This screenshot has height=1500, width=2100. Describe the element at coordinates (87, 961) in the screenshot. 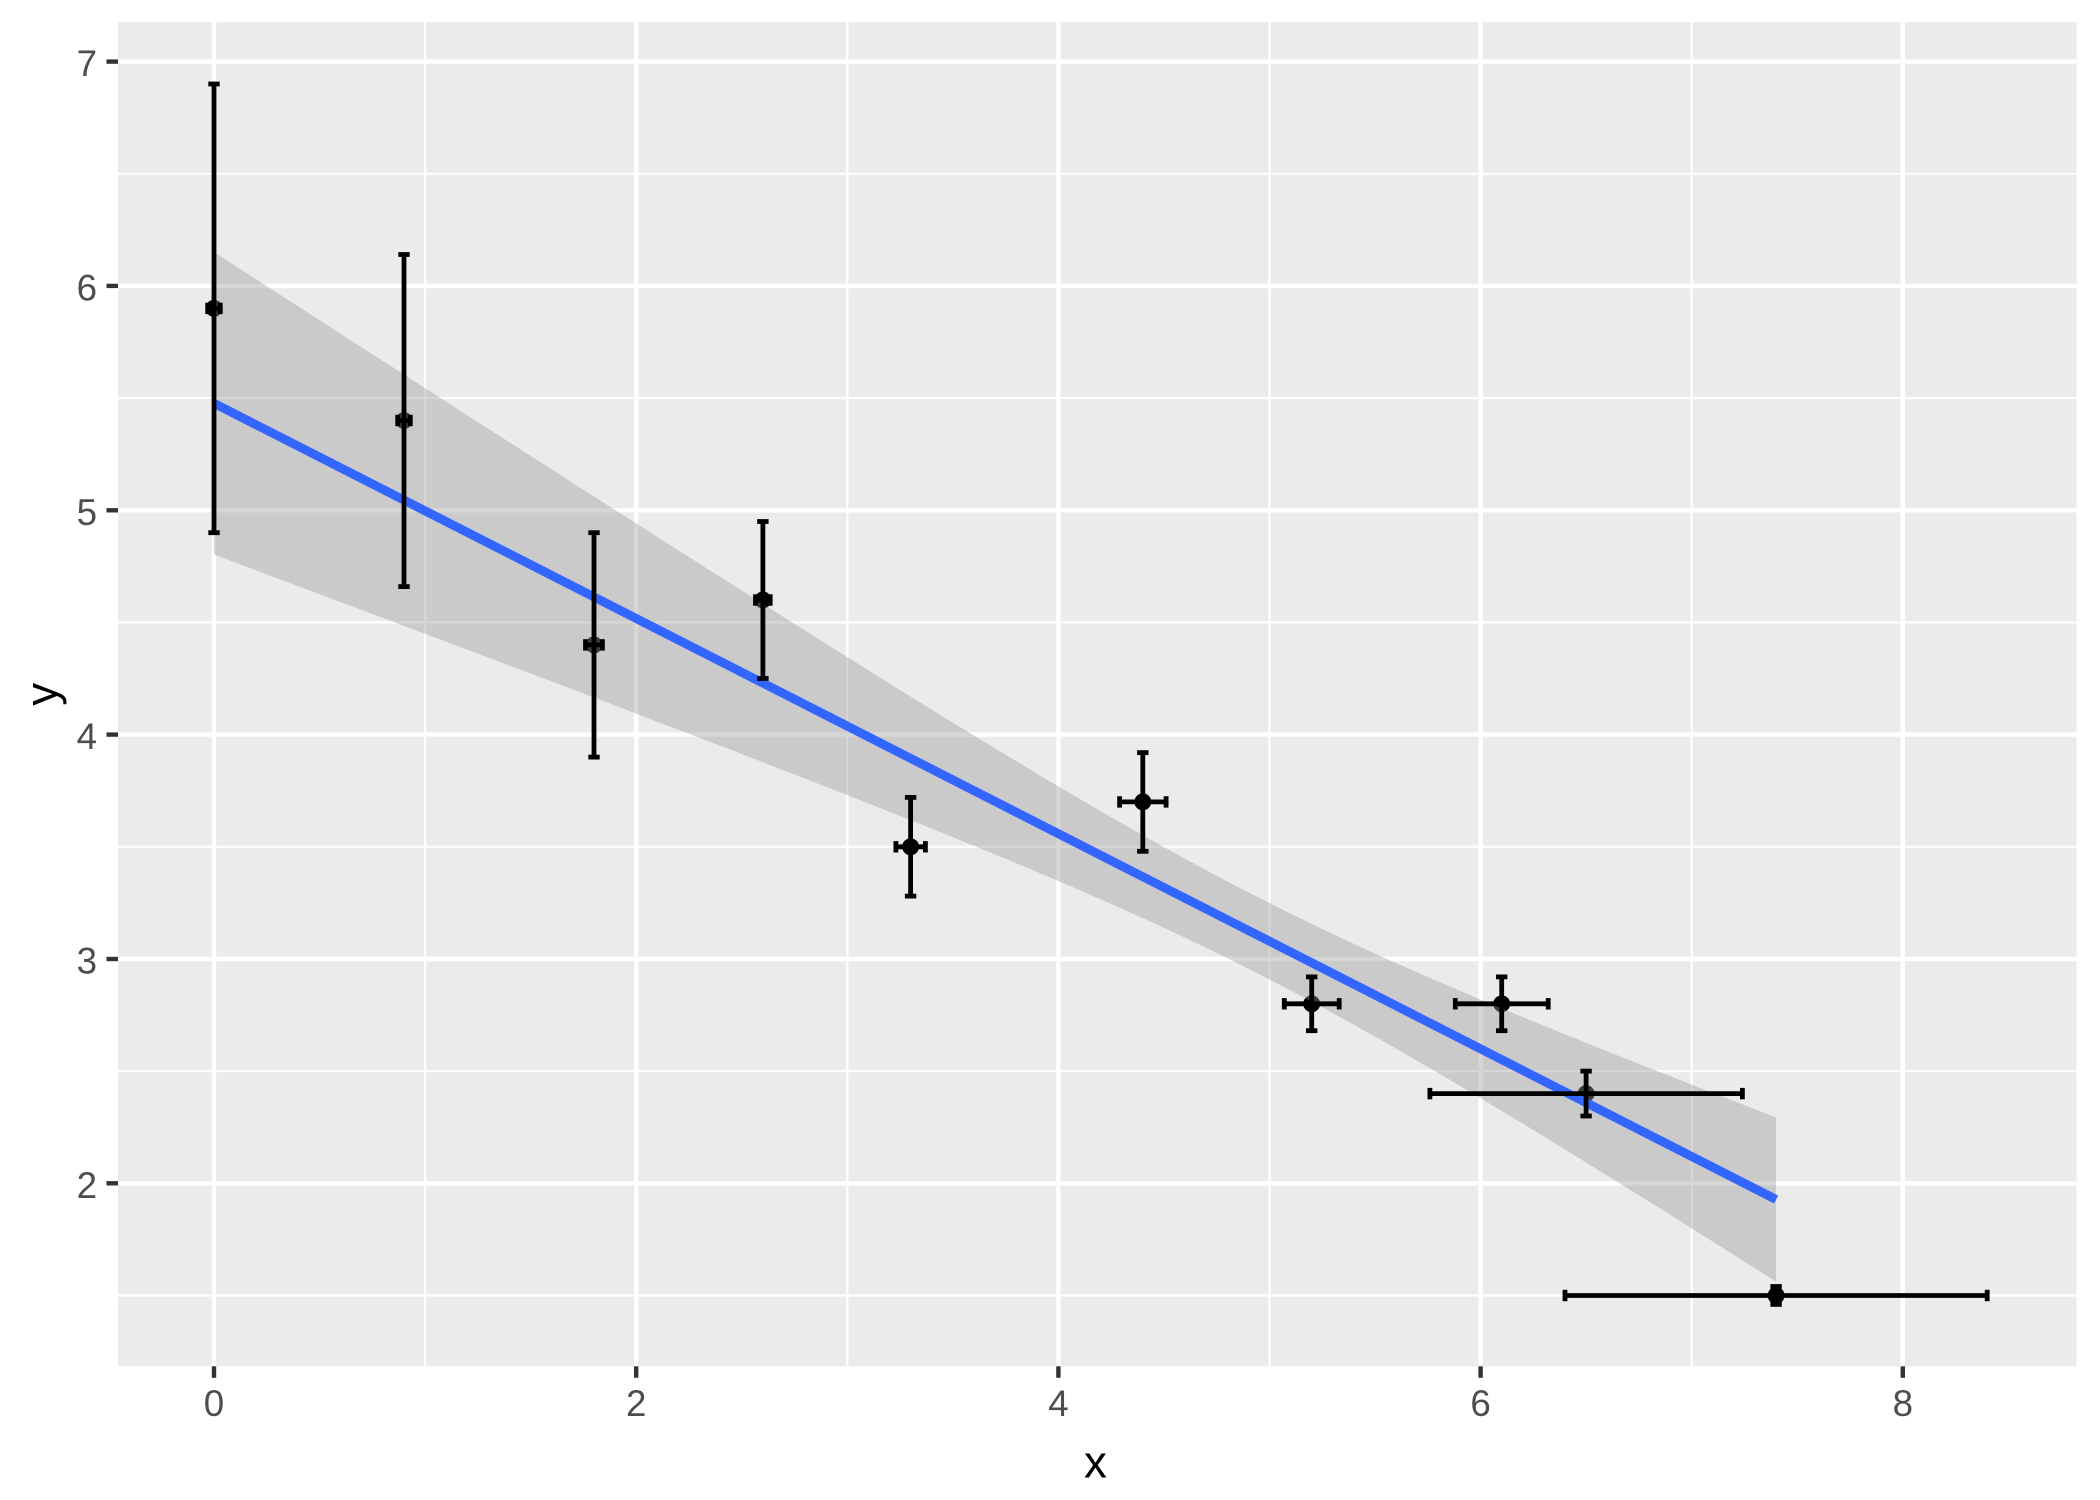

I see `svg-text: 3` at that location.